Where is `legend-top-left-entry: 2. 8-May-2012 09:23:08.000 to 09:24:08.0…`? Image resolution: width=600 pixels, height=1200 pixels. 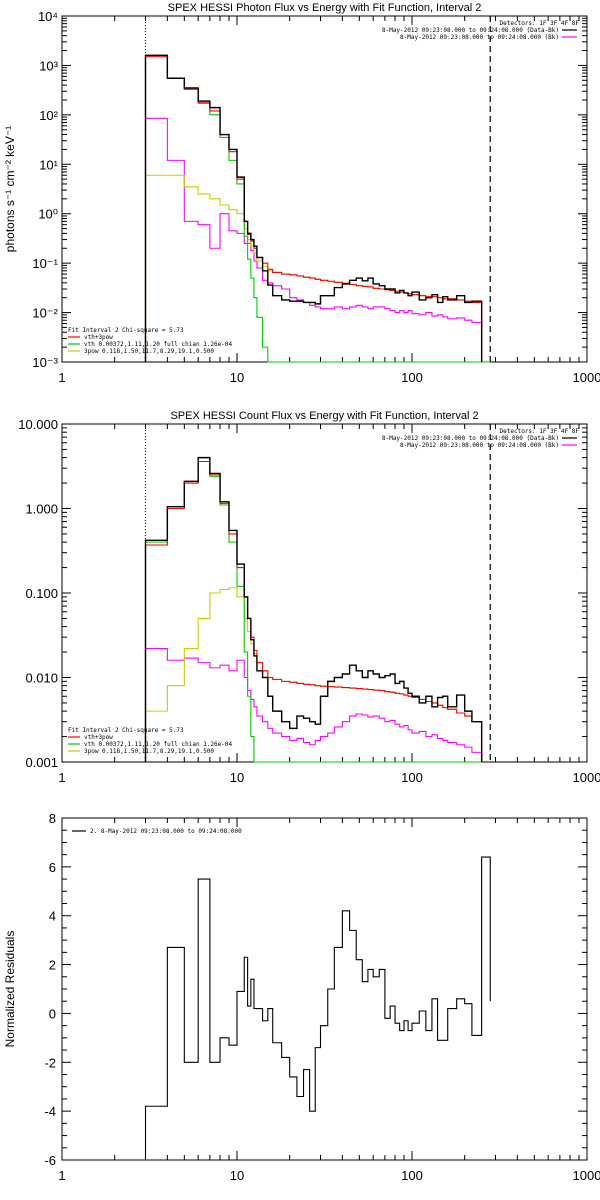 legend-top-left-entry: 2. 8-May-2012 09:23:08.000 to 09:24:08.0… is located at coordinates (166, 831).